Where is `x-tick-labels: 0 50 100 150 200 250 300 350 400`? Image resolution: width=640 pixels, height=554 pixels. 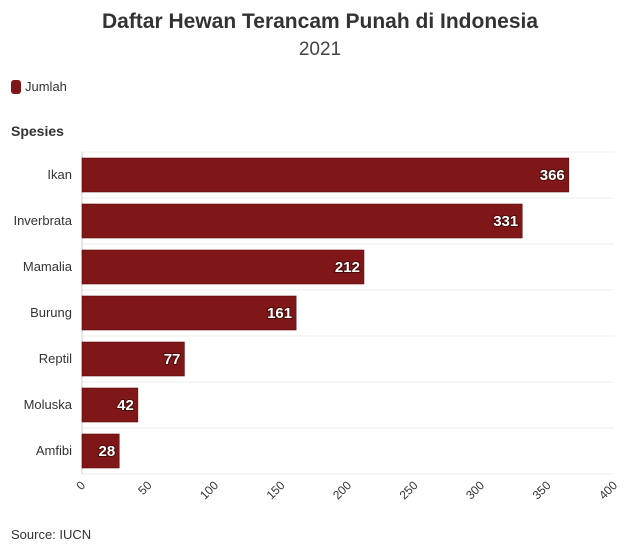 x-tick-labels: 0 50 100 150 200 250 300 350 400 is located at coordinates (346, 490).